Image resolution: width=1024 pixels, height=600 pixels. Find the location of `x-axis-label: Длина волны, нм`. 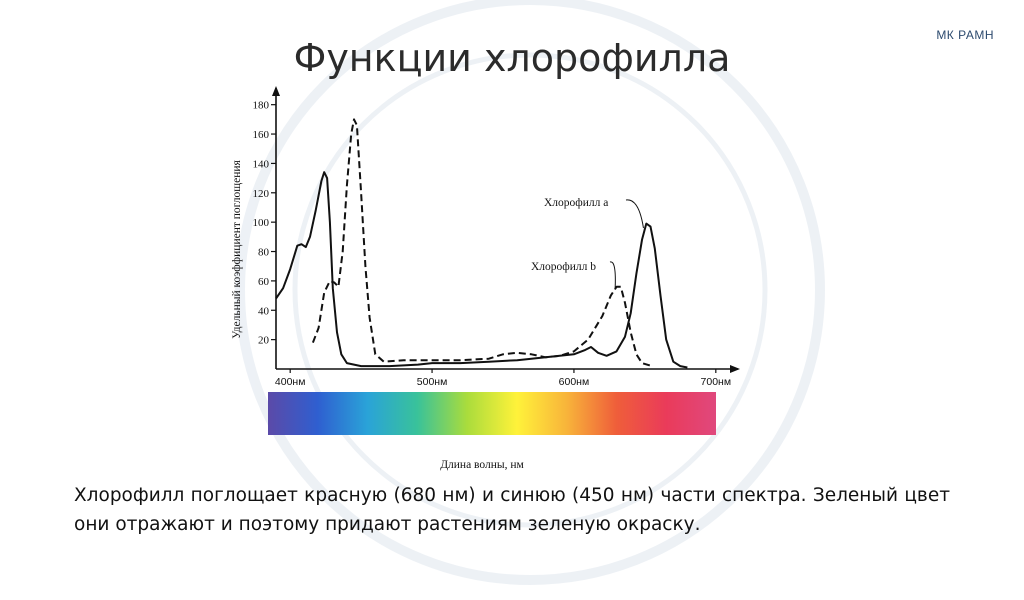

x-axis-label: Длина волны, нм is located at coordinates (482, 465).